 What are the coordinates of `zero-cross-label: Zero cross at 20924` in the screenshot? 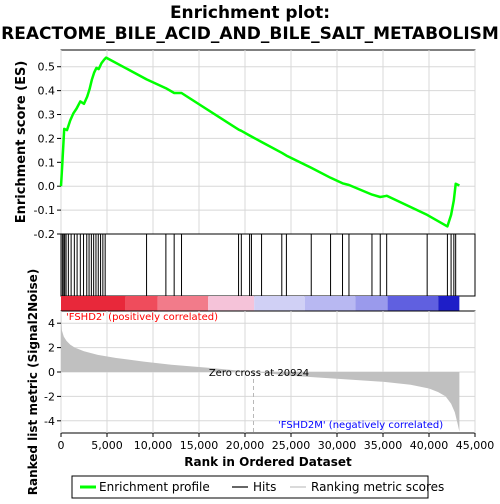 It's located at (259, 373).